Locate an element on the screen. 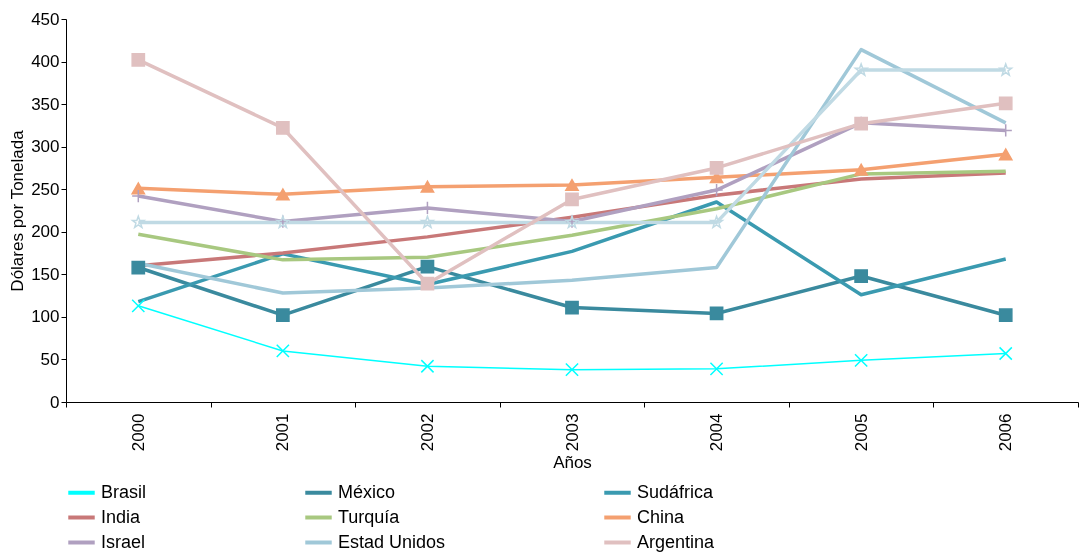  legend-label: Argentina is located at coordinates (676, 541).